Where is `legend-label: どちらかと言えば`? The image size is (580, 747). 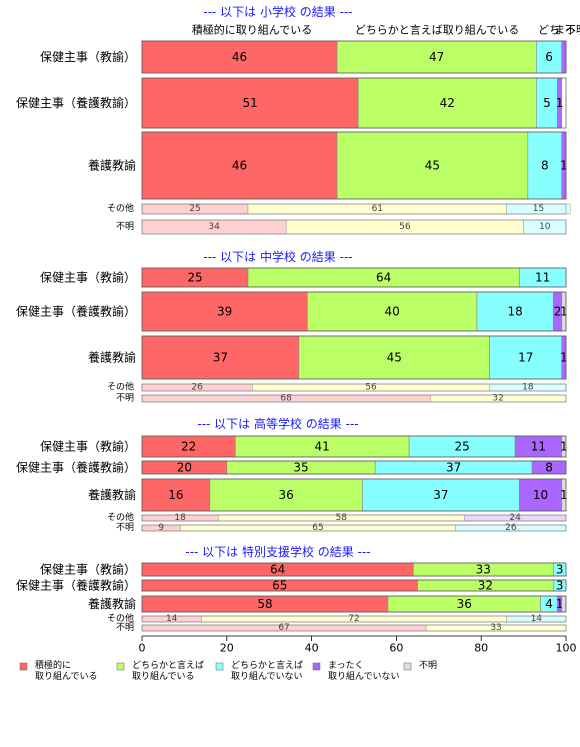
legend-label: どちらかと言えば is located at coordinates (267, 665).